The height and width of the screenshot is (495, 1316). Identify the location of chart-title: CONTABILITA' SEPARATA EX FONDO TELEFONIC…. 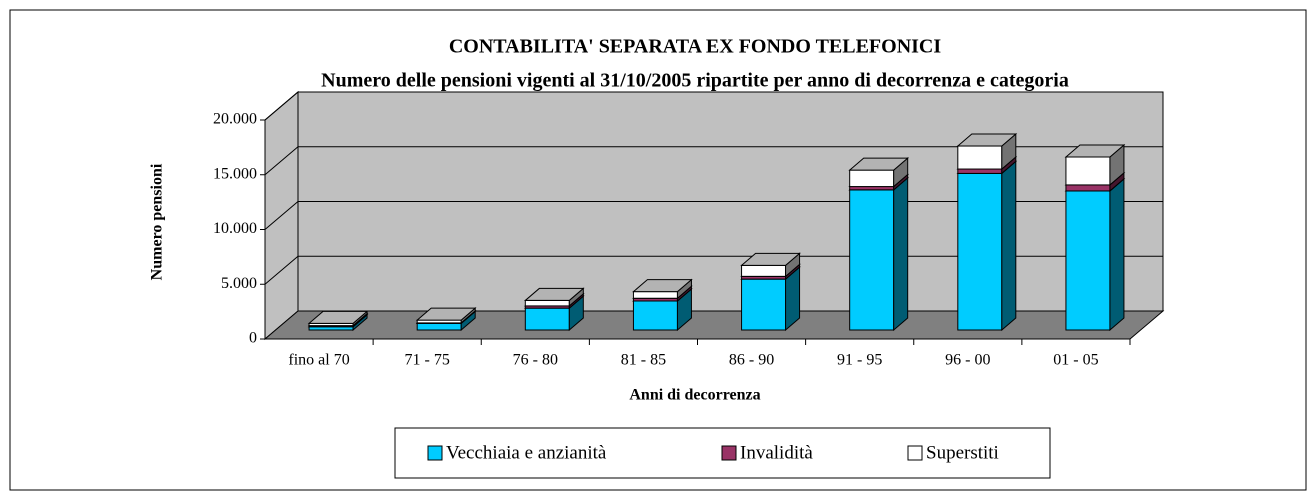
(695, 47).